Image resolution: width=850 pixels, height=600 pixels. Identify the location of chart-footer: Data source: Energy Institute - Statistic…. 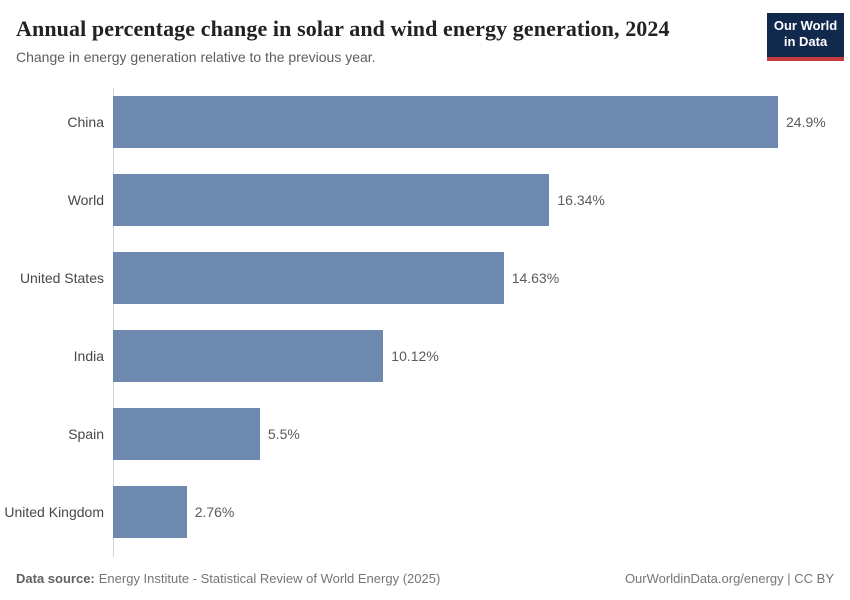
(425, 578).